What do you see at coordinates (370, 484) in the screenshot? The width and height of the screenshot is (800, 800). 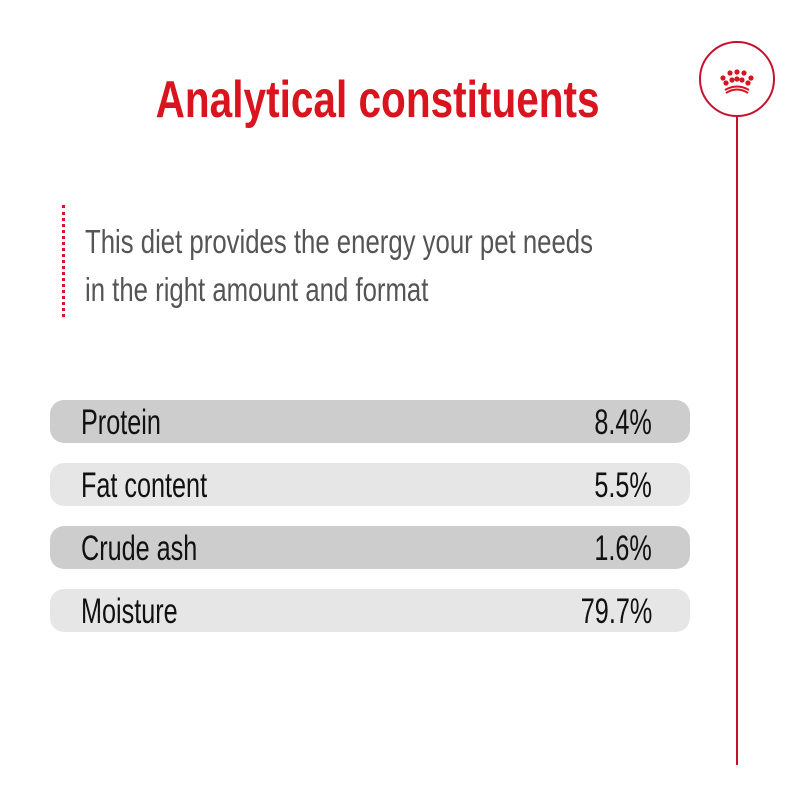 I see `constituent-row: Fat content 5.5%` at bounding box center [370, 484].